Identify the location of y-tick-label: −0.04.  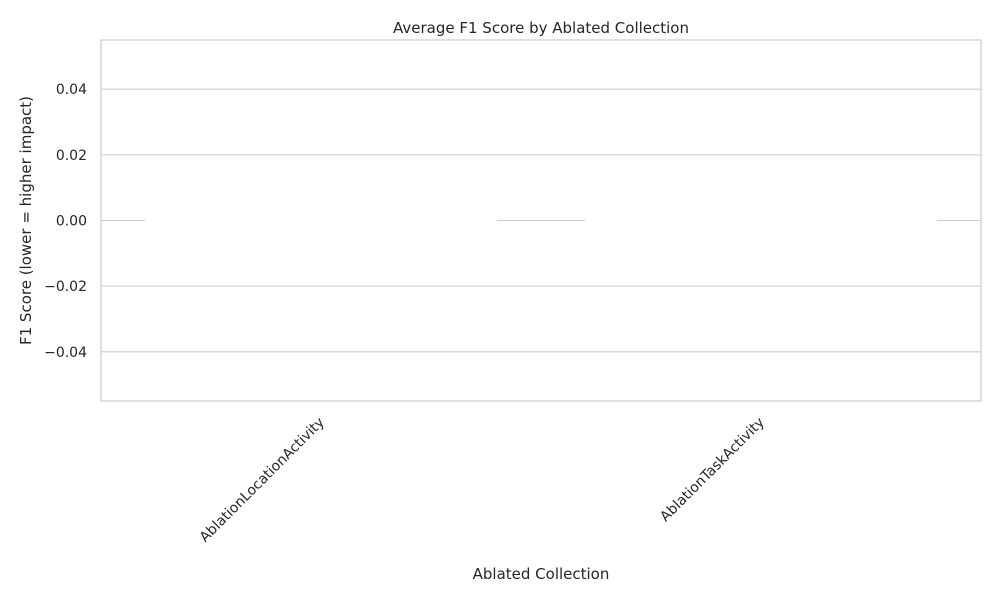
(65, 353).